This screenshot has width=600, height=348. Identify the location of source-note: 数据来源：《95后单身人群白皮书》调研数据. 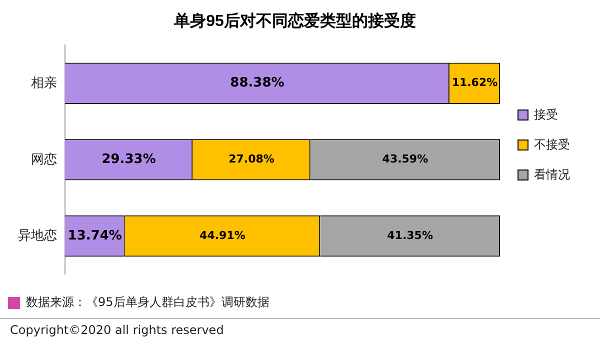
(148, 302).